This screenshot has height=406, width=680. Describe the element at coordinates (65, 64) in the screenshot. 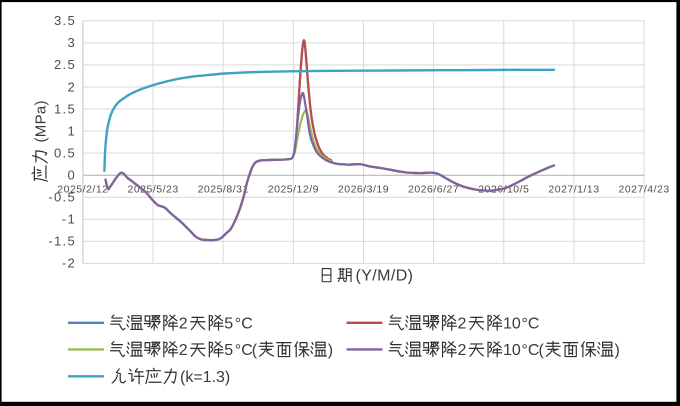

I see `svg-text: 2.5` at that location.